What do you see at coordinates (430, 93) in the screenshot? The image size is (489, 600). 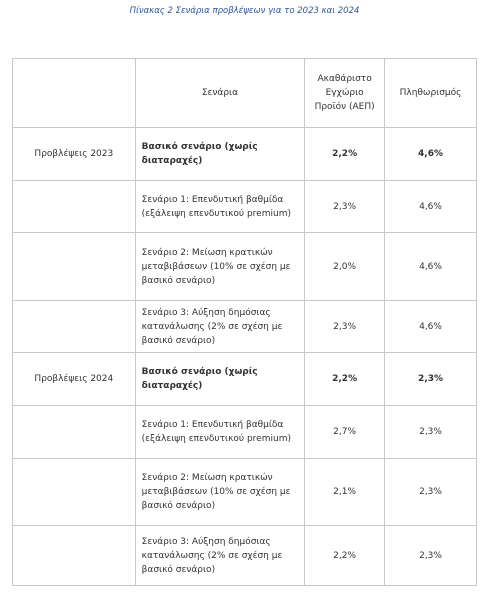 I see `header-cell: Πληθωρισμός` at bounding box center [430, 93].